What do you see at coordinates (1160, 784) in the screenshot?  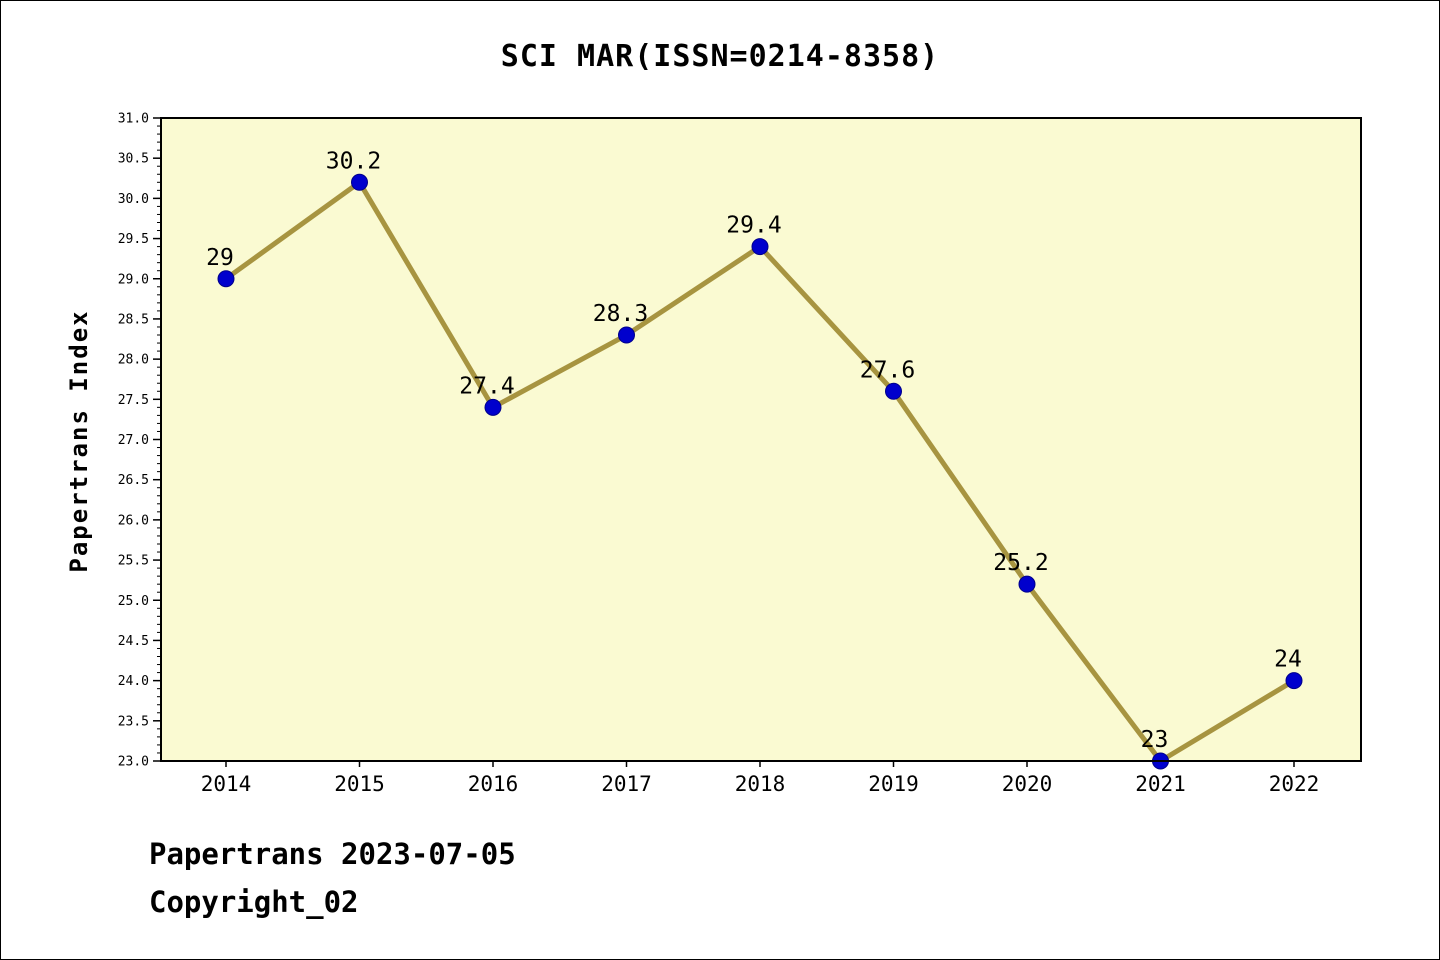 I see `x-tick-label: 2021` at bounding box center [1160, 784].